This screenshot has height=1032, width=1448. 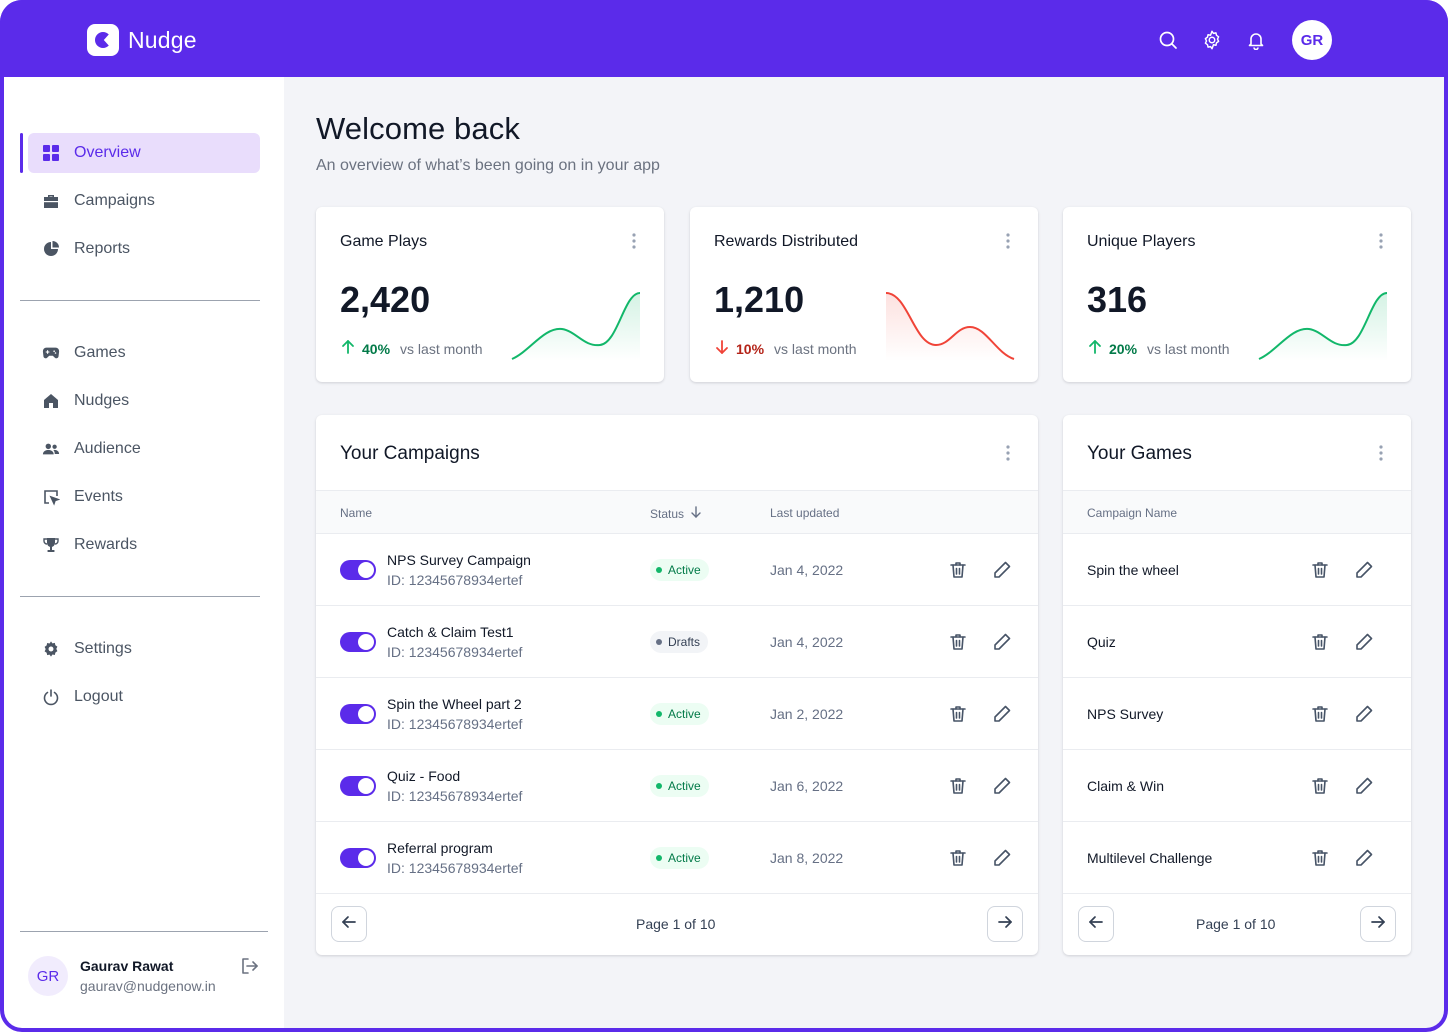 What do you see at coordinates (1150, 858) in the screenshot?
I see `game-name: Multilevel Challenge` at bounding box center [1150, 858].